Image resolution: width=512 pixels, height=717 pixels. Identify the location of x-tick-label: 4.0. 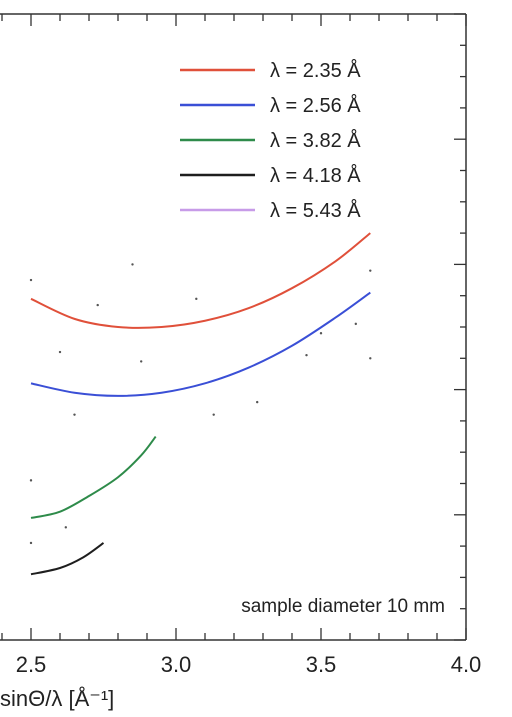
(466, 664).